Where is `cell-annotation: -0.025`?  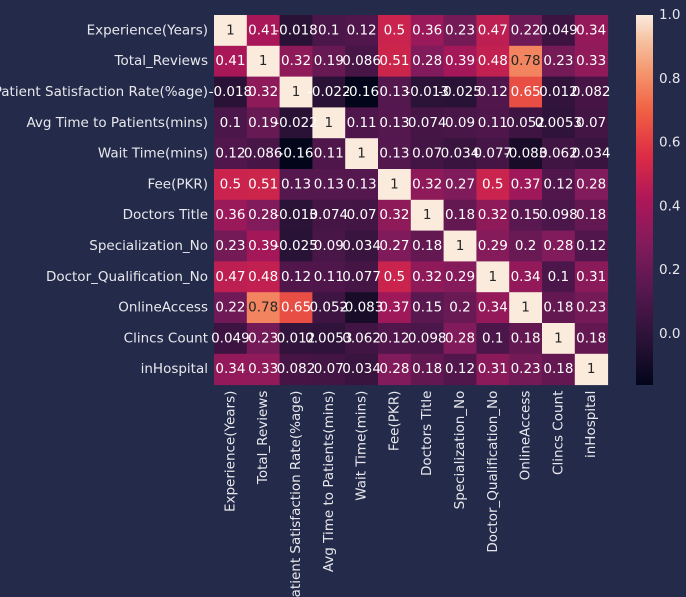 cell-annotation: -0.025 is located at coordinates (296, 246).